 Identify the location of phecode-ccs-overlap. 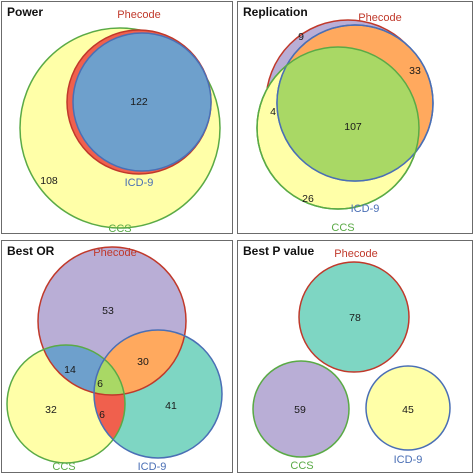
(81, 370).